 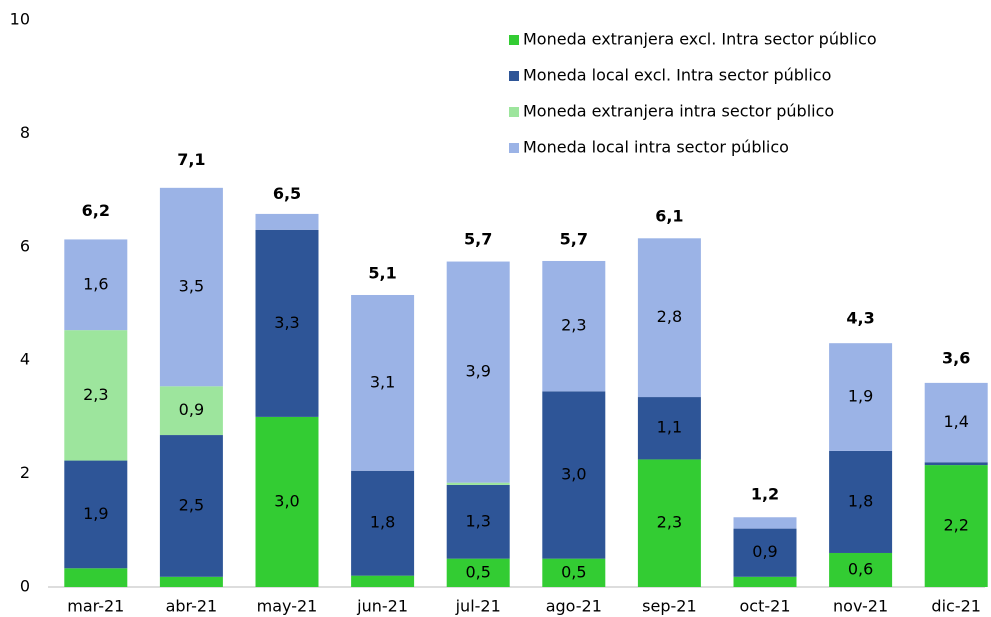 I want to click on legend-label: Moneda local intra sector público, so click(x=656, y=147).